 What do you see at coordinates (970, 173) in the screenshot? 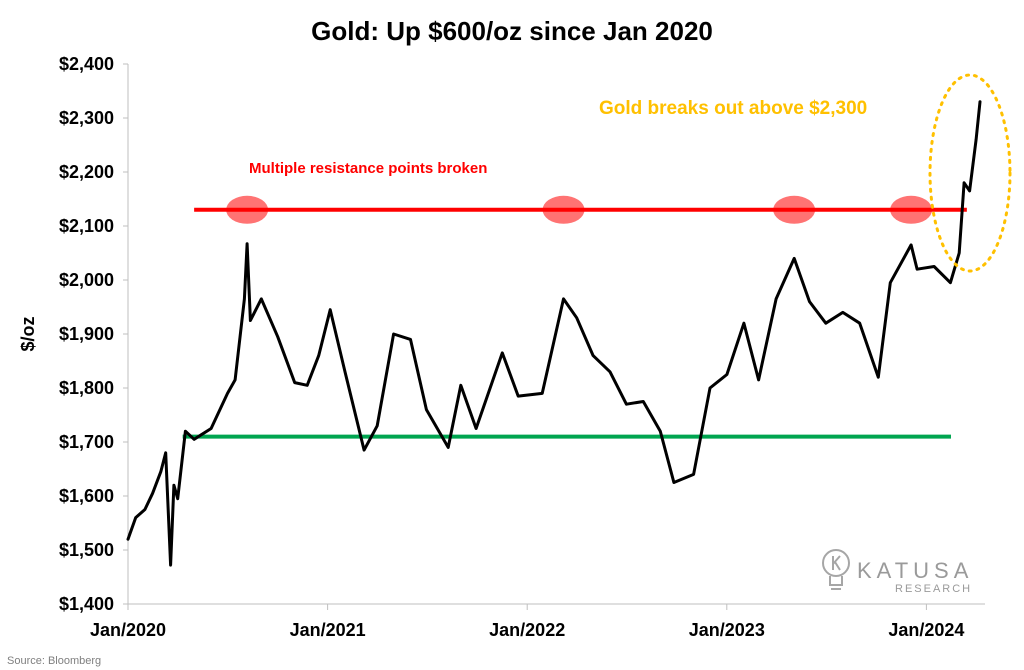
I see `breakout-highlight-ellipse` at bounding box center [970, 173].